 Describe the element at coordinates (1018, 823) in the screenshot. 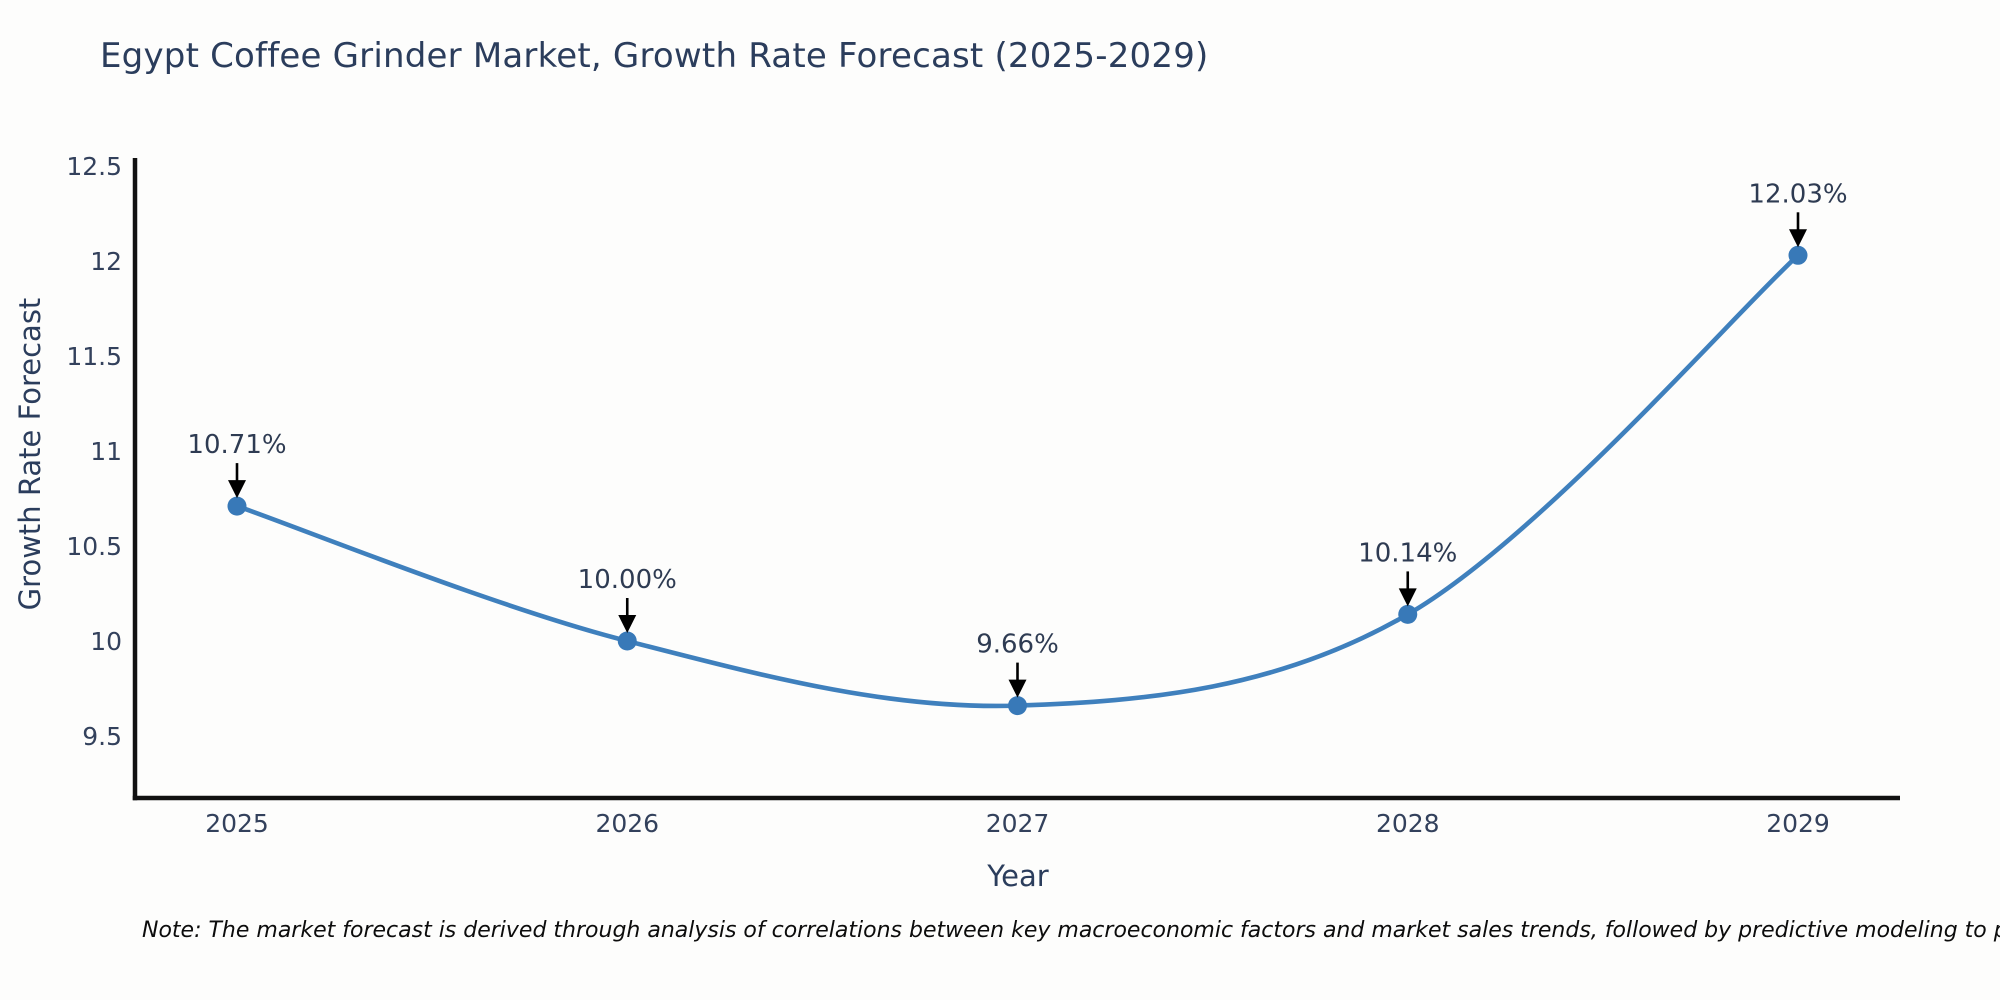

I see `x-tick-label: 2027` at that location.